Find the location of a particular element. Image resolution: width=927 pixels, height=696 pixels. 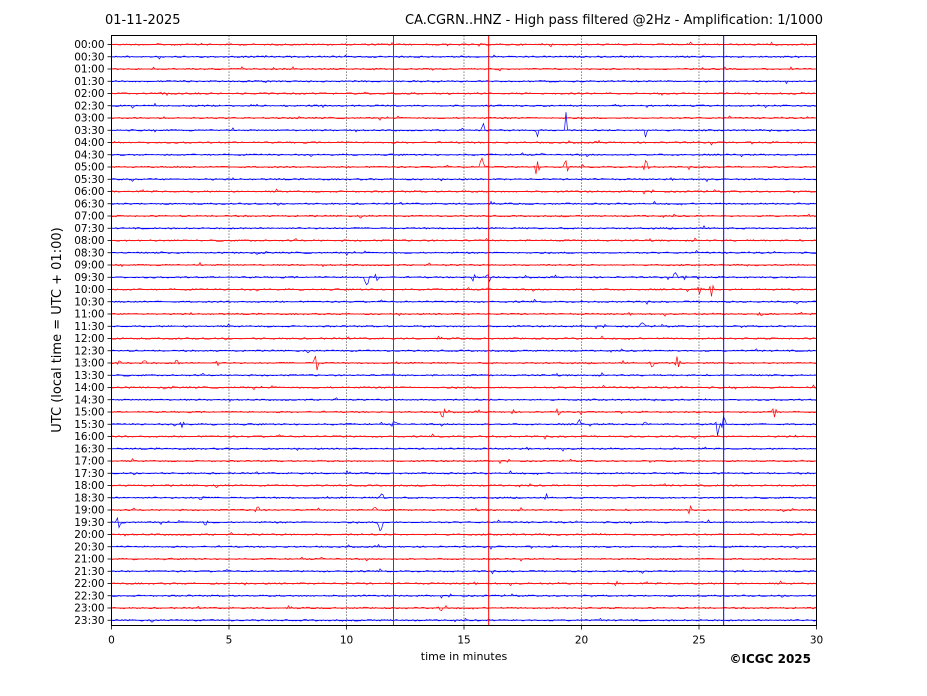

y-tick-label: 19:00 is located at coordinates (89, 511).